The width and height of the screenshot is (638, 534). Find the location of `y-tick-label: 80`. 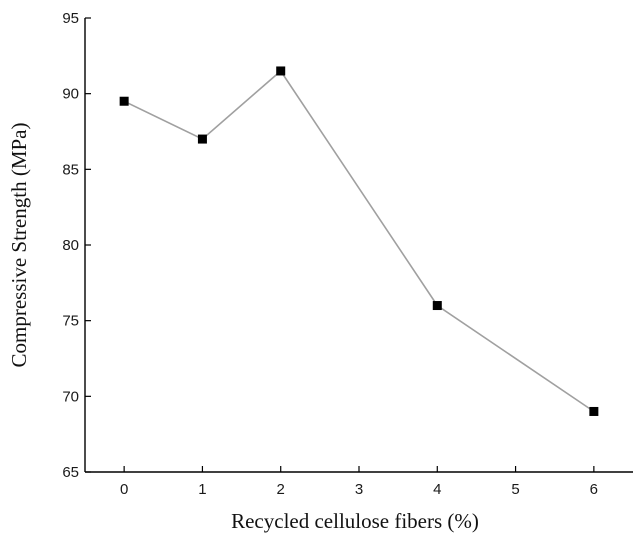

y-tick-label: 80 is located at coordinates (70, 245).